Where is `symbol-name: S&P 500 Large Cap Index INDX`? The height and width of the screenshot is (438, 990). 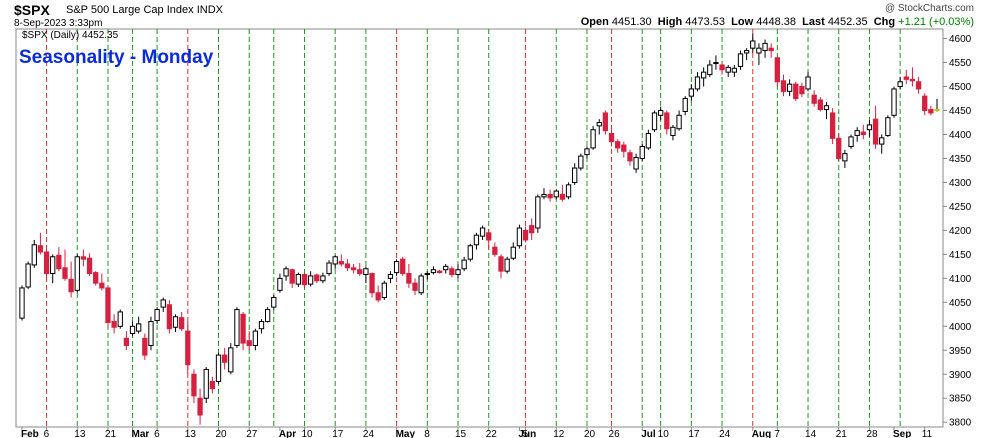
symbol-name: S&P 500 Large Cap Index INDX is located at coordinates (144, 10).